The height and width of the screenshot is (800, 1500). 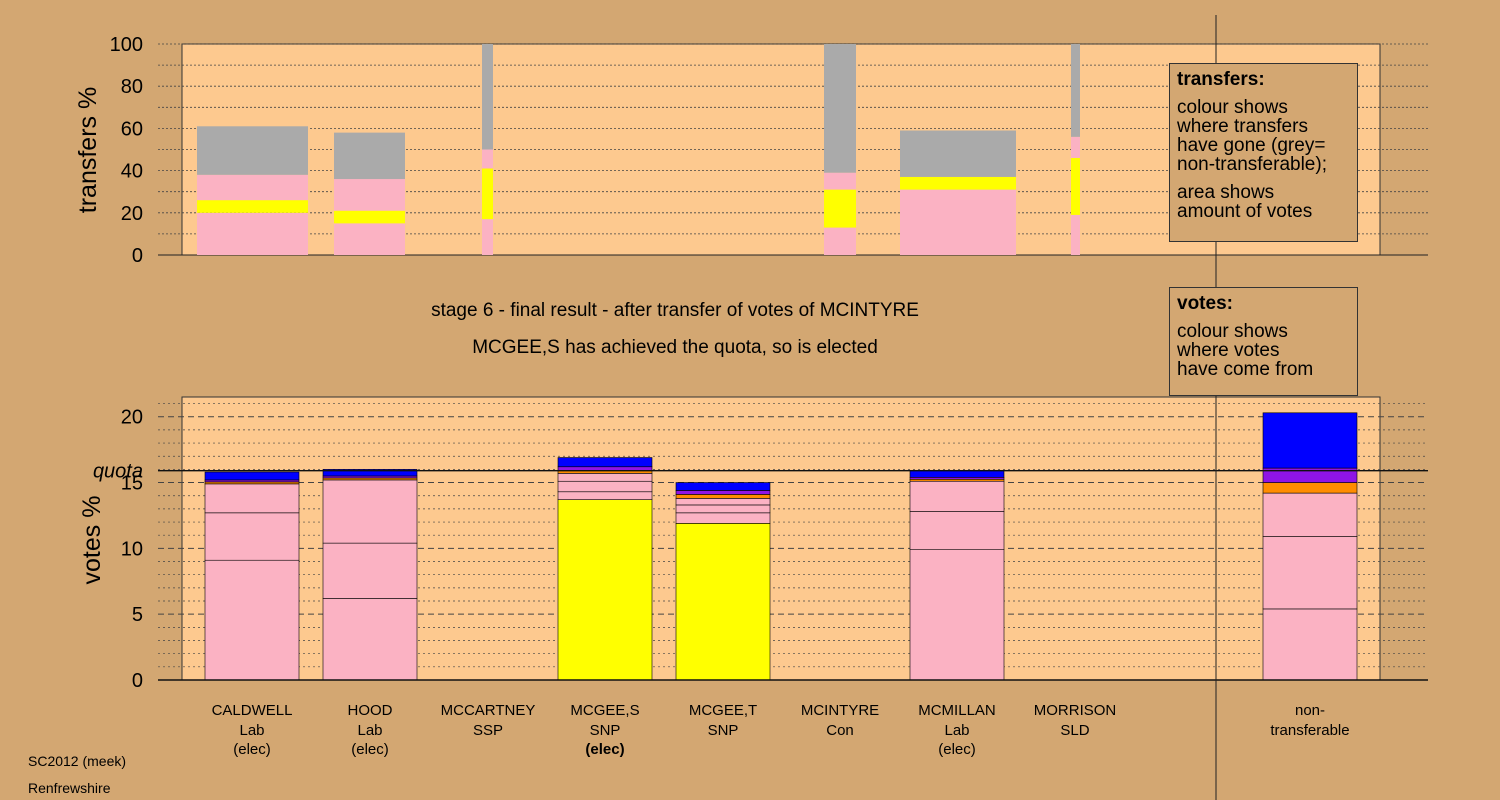 I want to click on footer-source: SC2012 (meek), so click(x=77, y=761).